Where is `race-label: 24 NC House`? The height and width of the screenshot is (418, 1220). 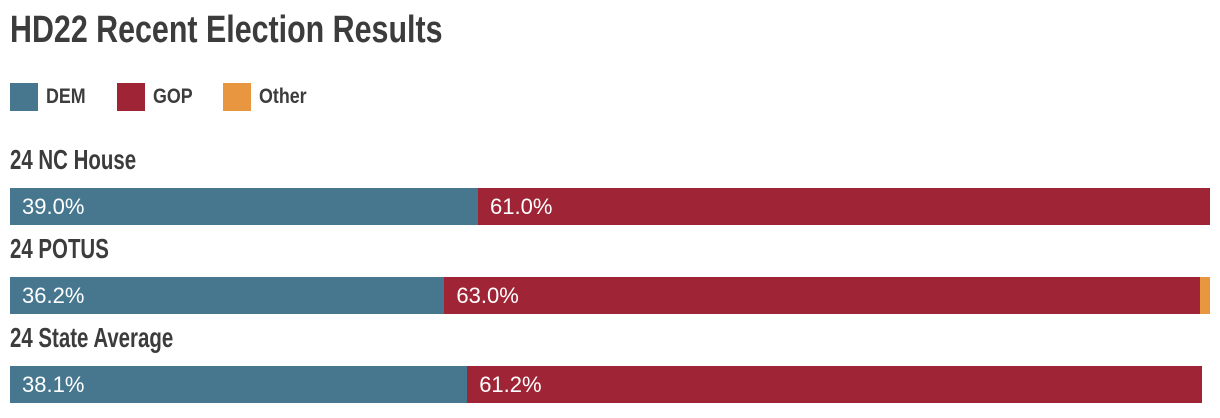 race-label: 24 NC House is located at coordinates (73, 159).